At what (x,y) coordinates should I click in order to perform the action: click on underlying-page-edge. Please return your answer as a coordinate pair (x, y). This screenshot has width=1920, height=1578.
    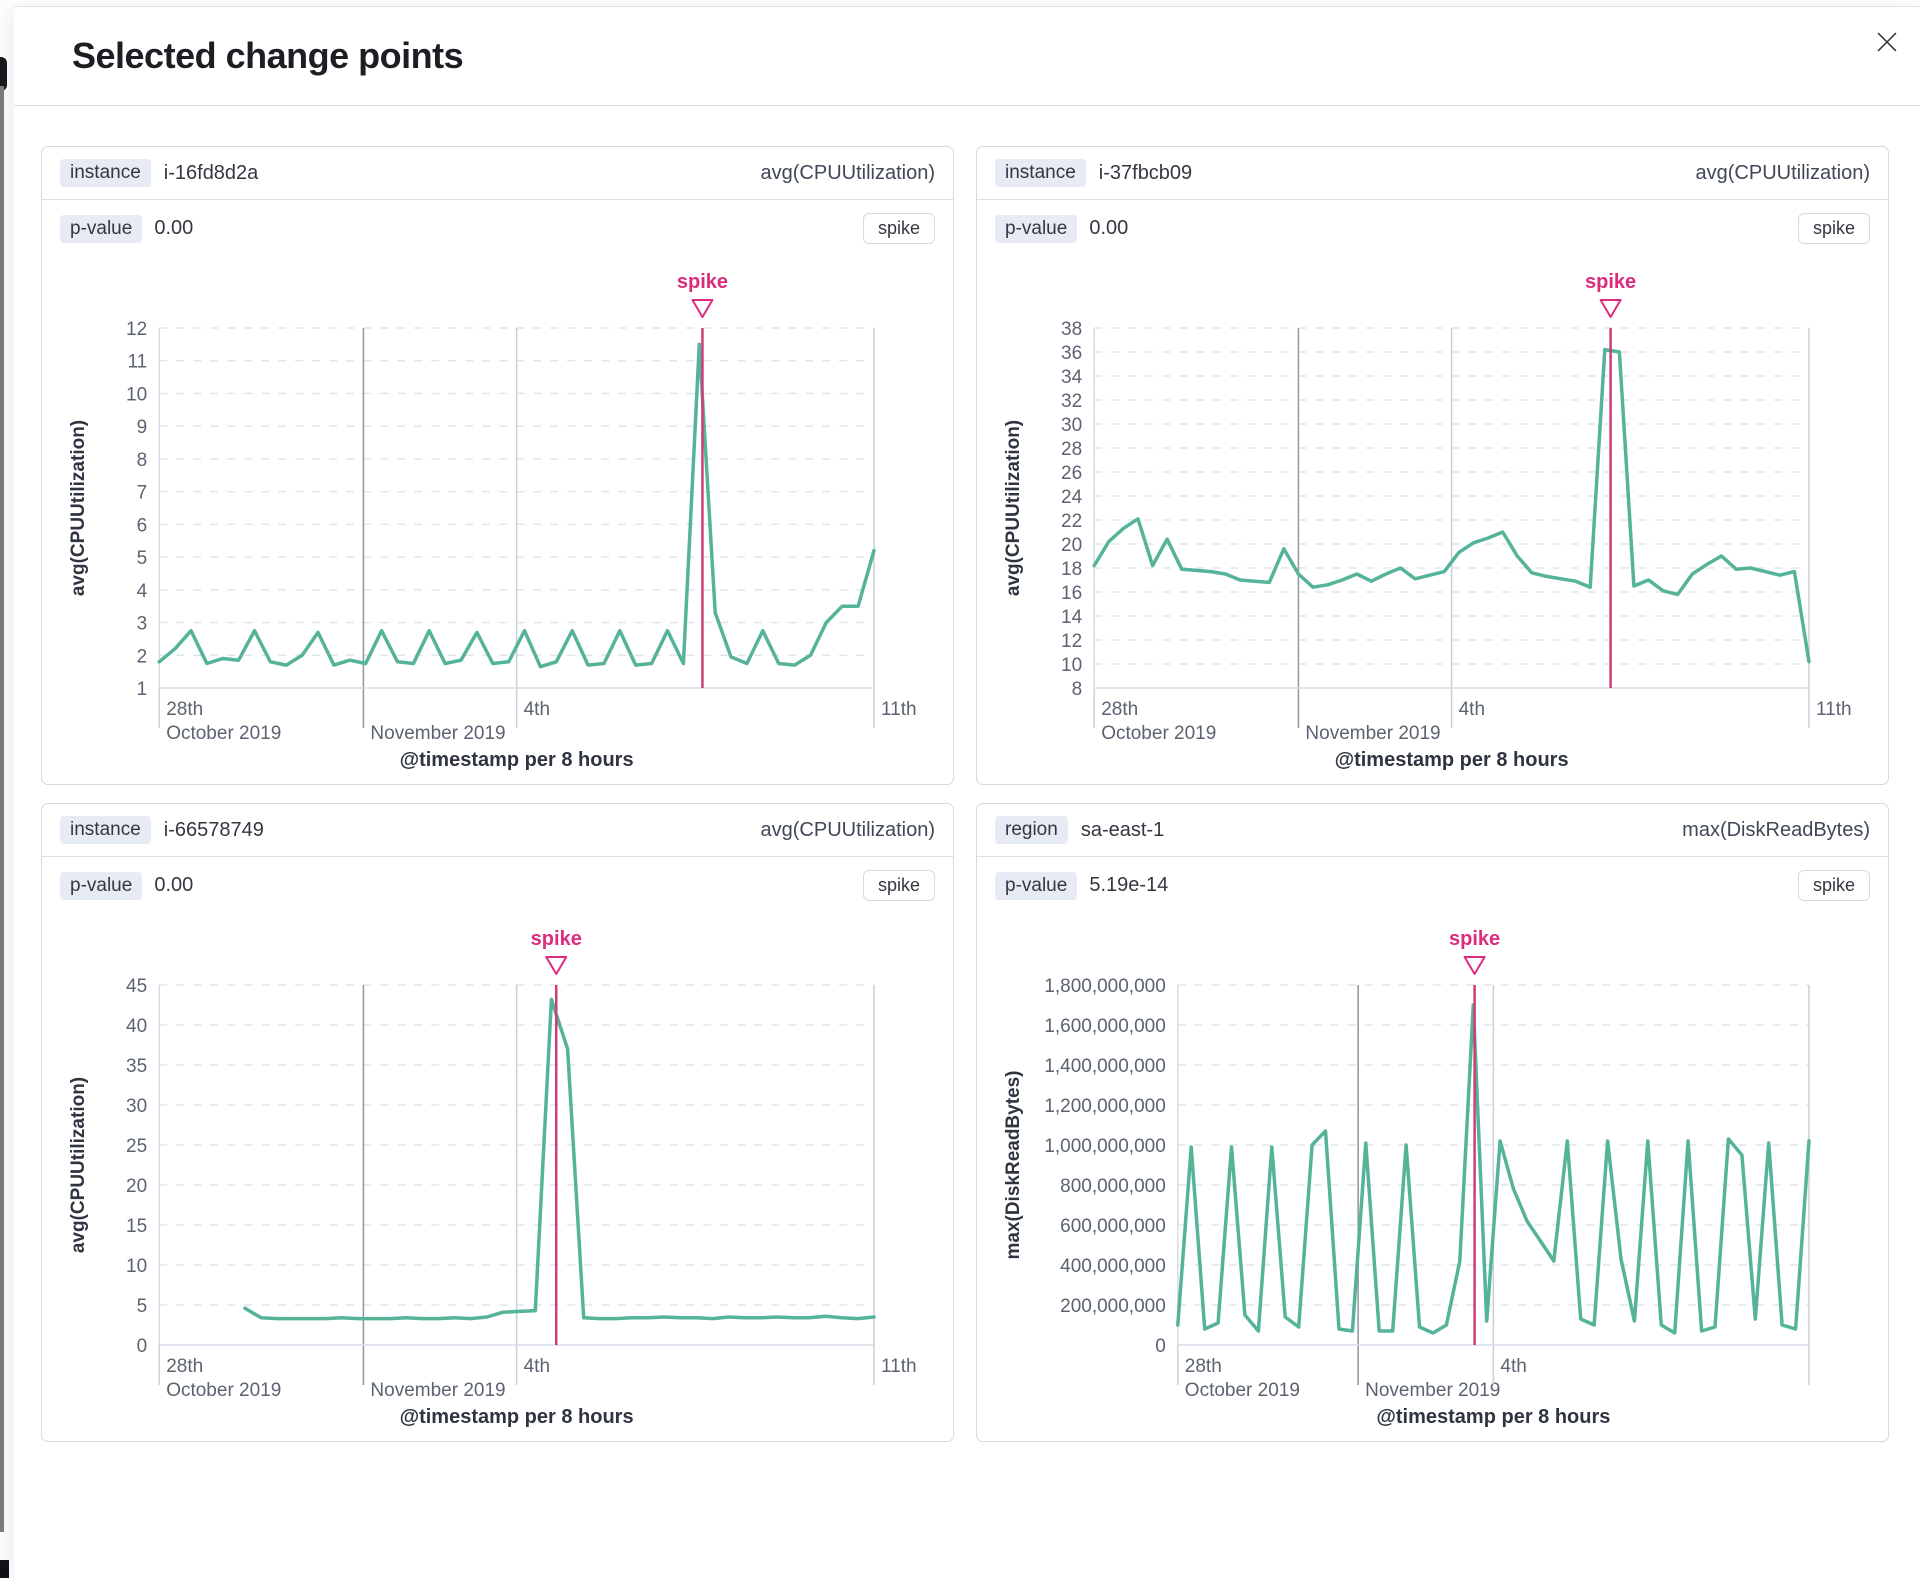
    Looking at the image, I should click on (2, 809).